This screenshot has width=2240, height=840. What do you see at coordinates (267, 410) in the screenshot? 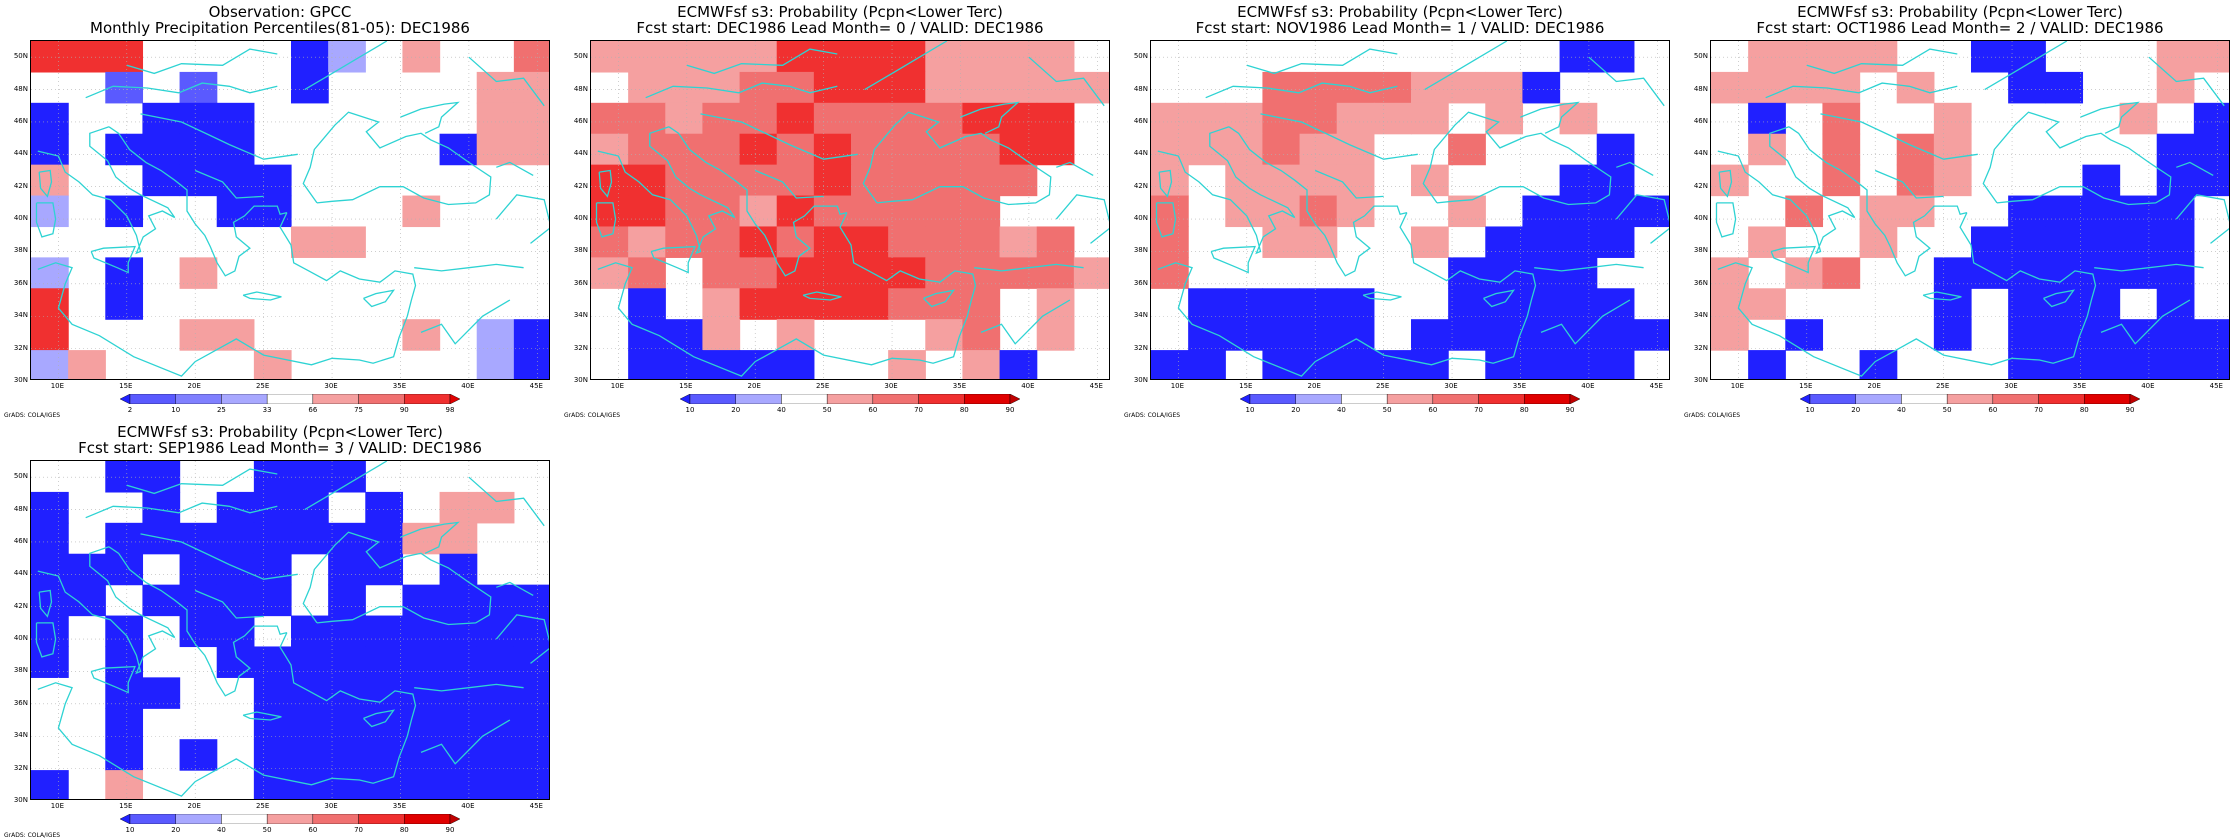
I see `colorbar-label: 33` at bounding box center [267, 410].